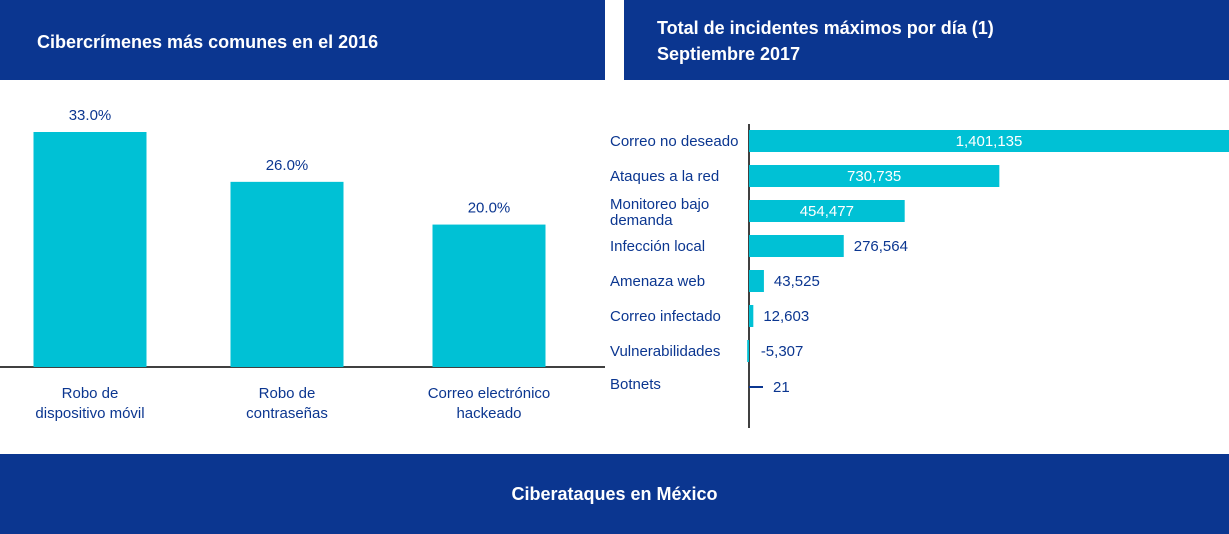 Image resolution: width=1229 pixels, height=534 pixels. Describe the element at coordinates (657, 246) in the screenshot. I see `hbar-category-label-4-line-1: Infección local` at that location.